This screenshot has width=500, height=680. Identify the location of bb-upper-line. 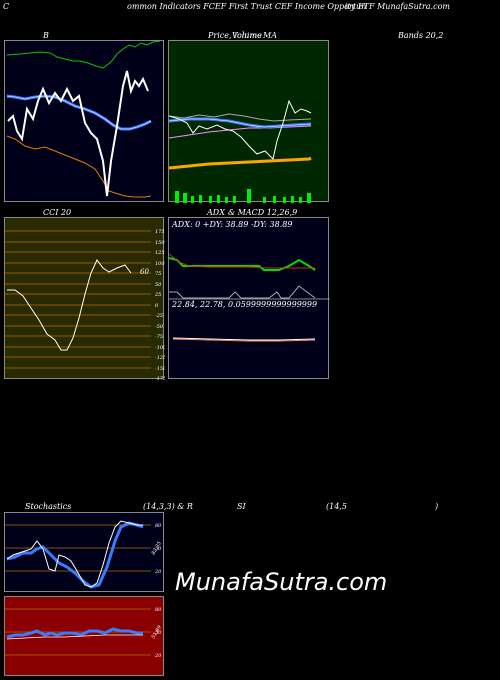
(83, 55).